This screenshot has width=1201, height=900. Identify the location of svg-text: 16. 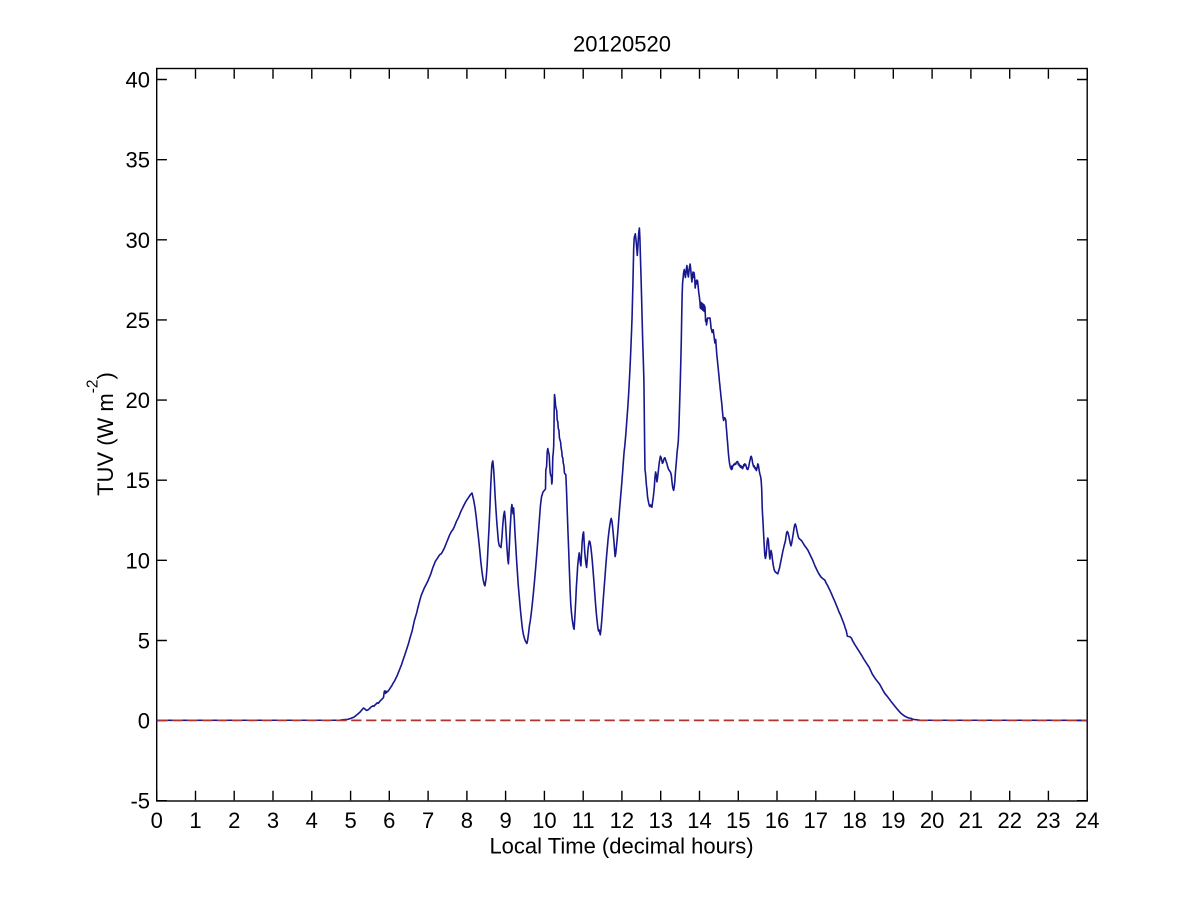
(777, 820).